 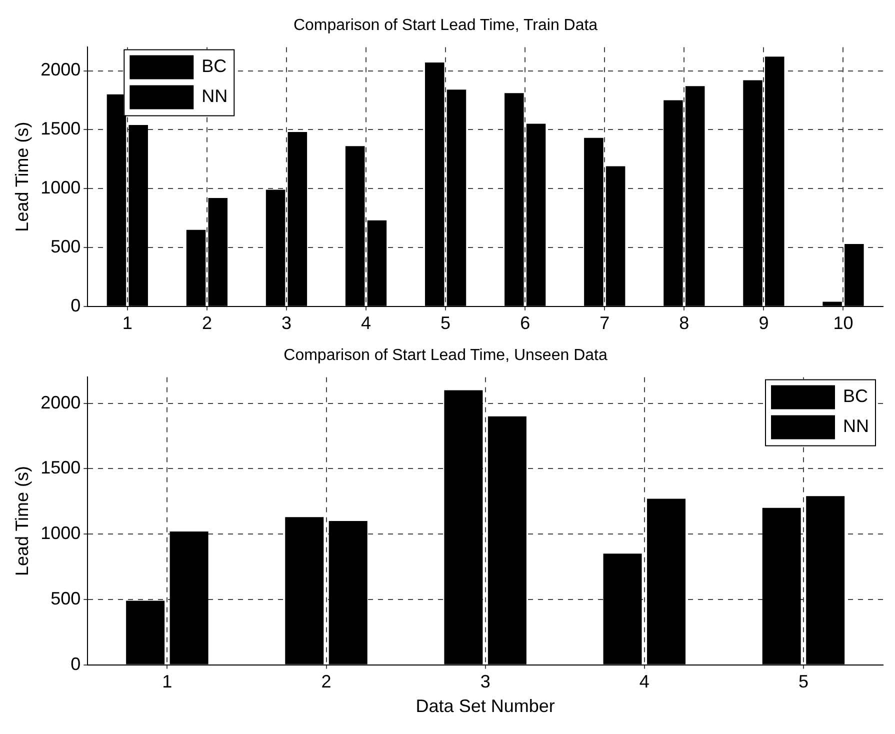 I want to click on x-tick-label: 10, so click(x=843, y=323).